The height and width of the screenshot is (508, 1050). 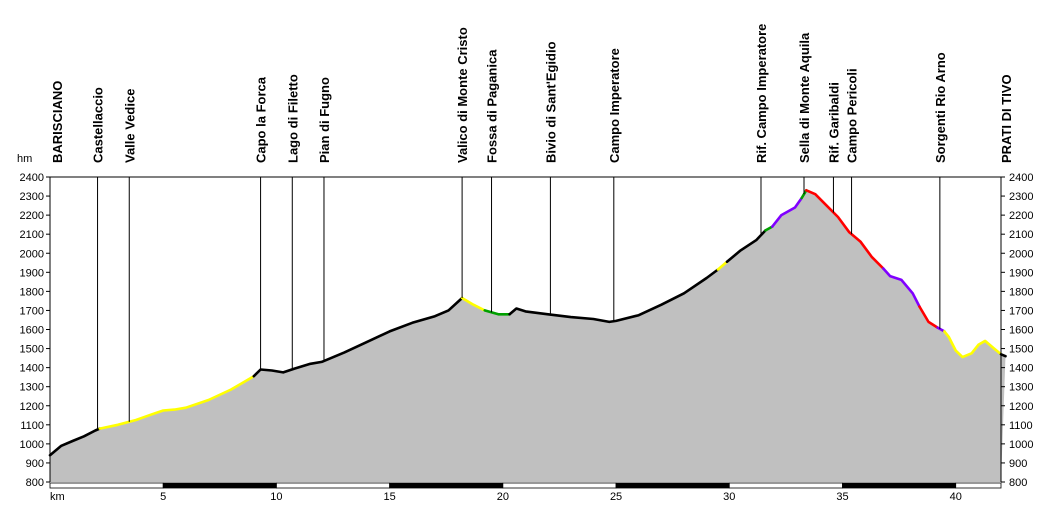 I want to click on waypoint-label: Rif. Campo Imperatore, so click(x=761, y=93).